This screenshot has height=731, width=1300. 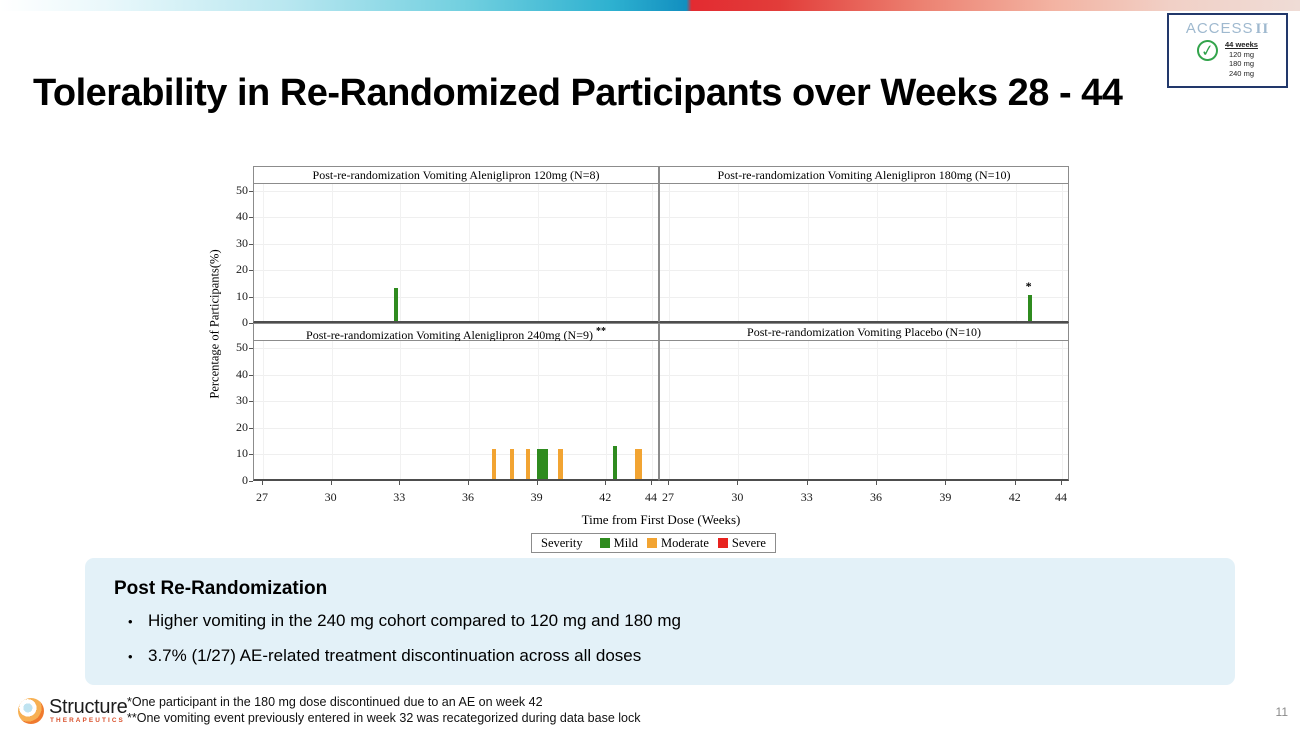 What do you see at coordinates (87, 720) in the screenshot?
I see `structure-logo-subtext: THERAPEUTICS` at bounding box center [87, 720].